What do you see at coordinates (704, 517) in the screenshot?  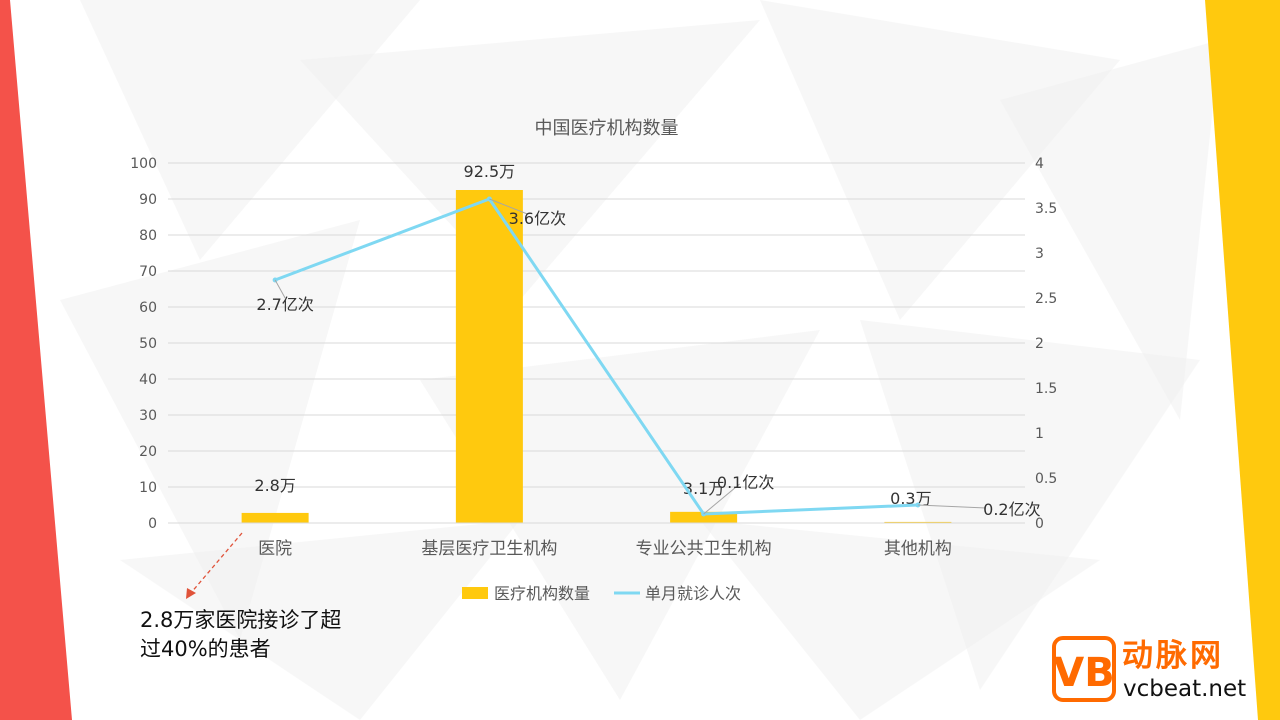 I see `bar-专业公共卫生机构` at bounding box center [704, 517].